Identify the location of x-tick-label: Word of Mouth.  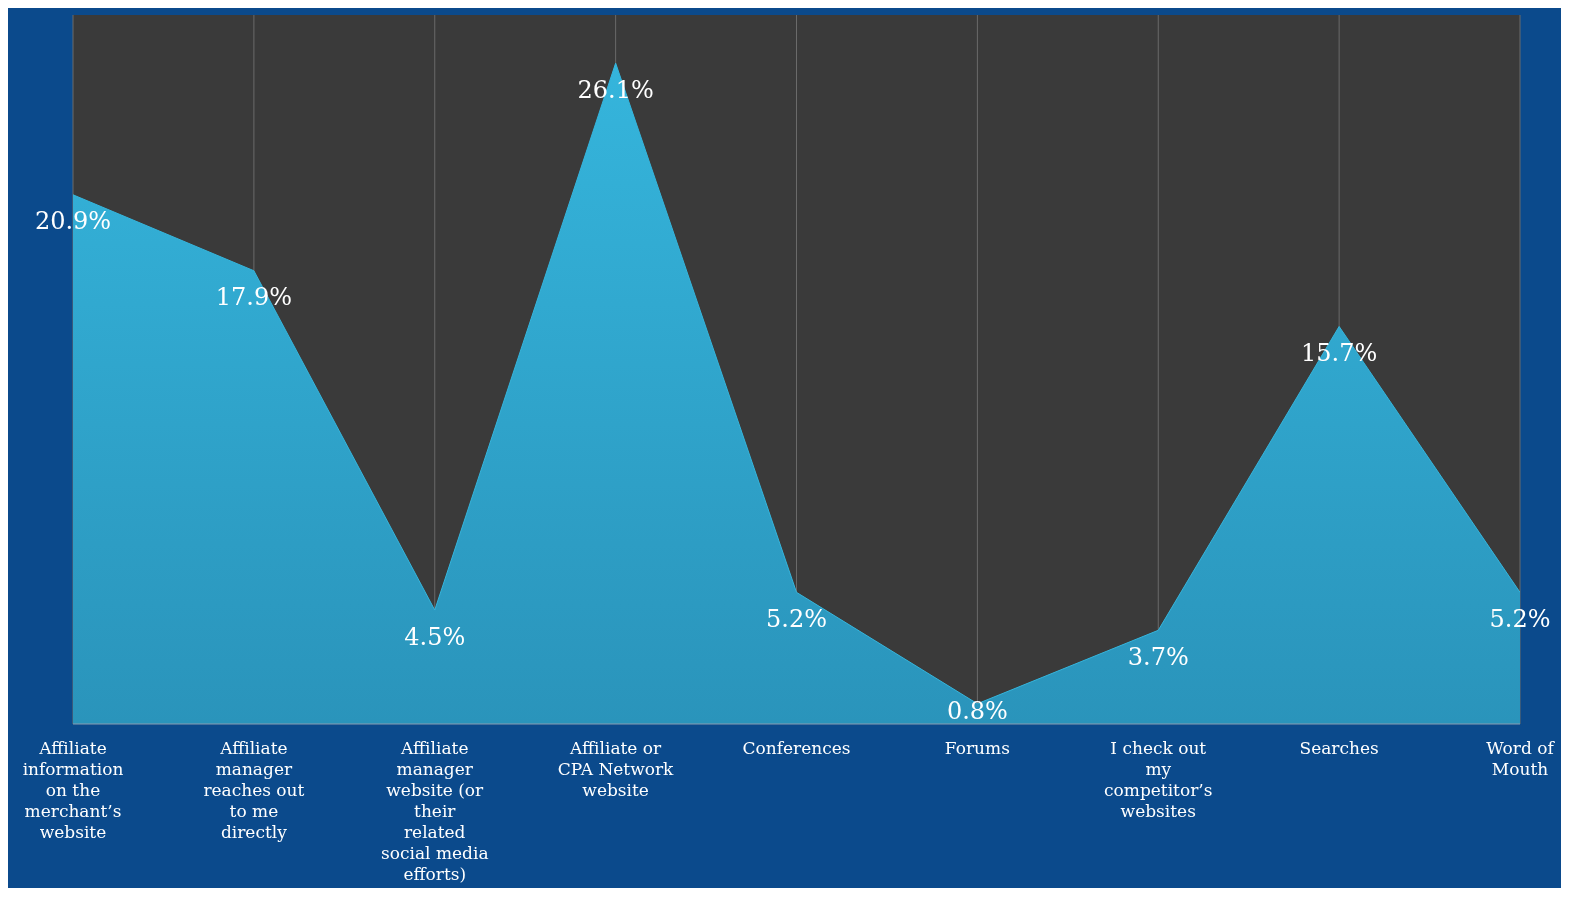
(1521, 758).